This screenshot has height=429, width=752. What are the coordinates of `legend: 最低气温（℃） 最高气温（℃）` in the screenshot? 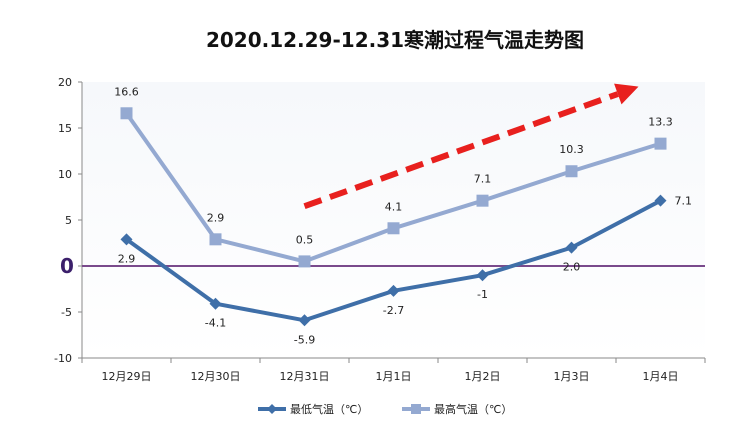 It's located at (385, 409).